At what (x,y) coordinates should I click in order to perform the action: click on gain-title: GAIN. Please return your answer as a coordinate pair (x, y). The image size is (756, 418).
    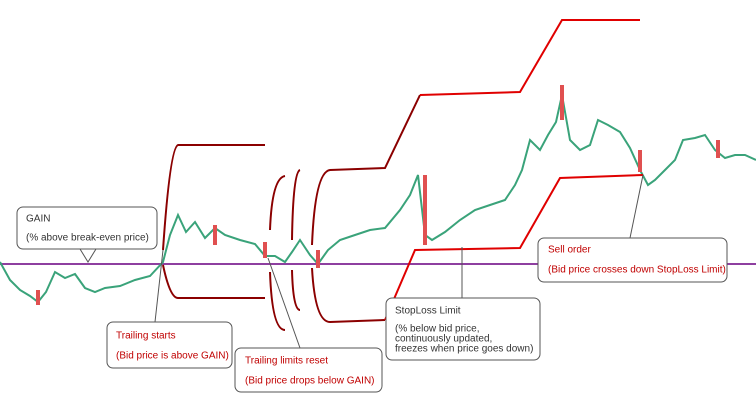
    Looking at the image, I should click on (38, 219).